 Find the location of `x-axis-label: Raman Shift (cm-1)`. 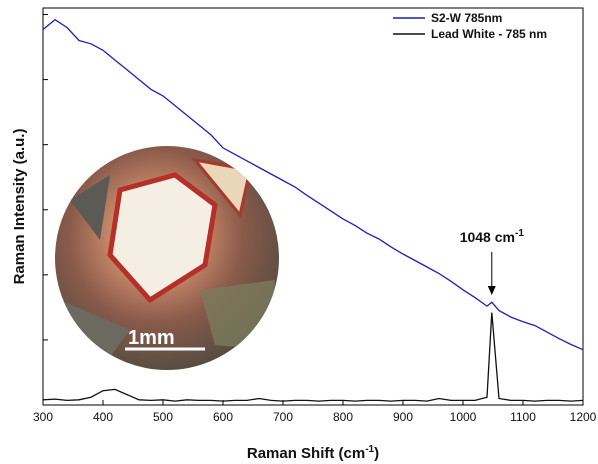

x-axis-label: Raman Shift (cm-1) is located at coordinates (313, 453).